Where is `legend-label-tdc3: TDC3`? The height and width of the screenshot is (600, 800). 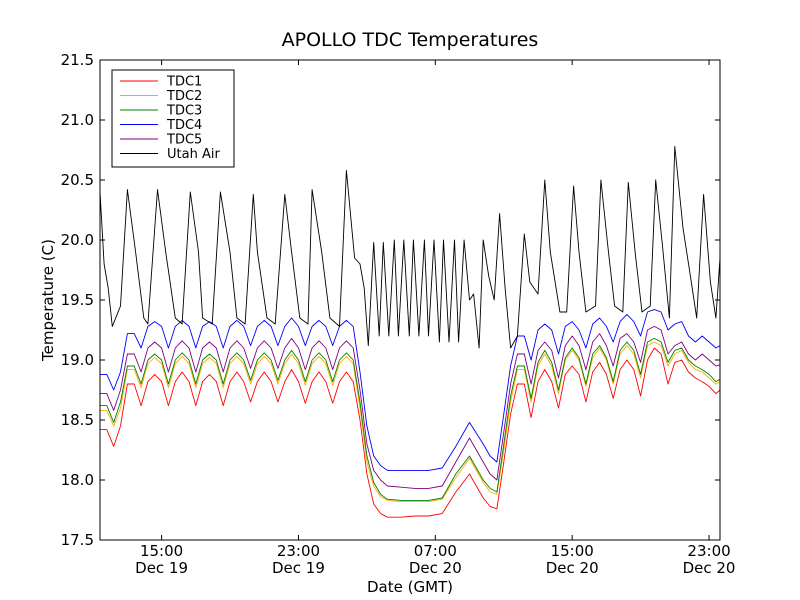
legend-label-tdc3: TDC3 is located at coordinates (184, 111).